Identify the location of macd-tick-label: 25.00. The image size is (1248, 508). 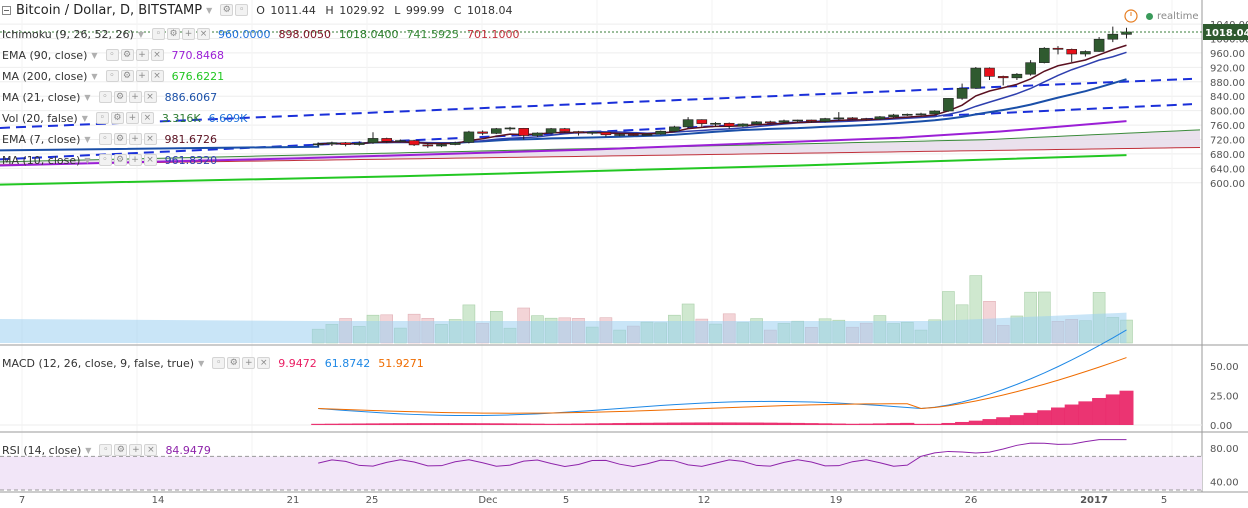
(1224, 397).